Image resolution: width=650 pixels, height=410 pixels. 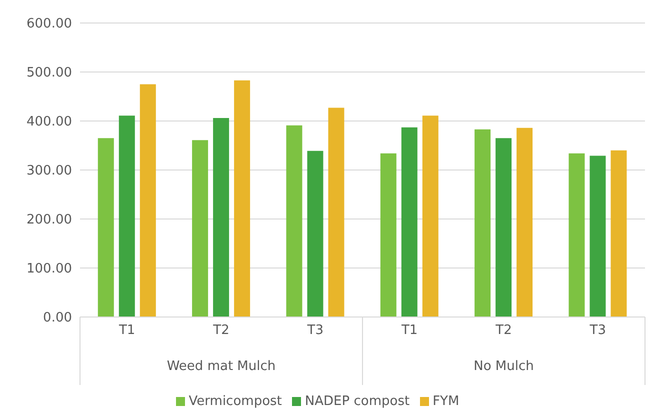 What do you see at coordinates (57, 318) in the screenshot?
I see `y-tick-label: 0.00` at bounding box center [57, 318].